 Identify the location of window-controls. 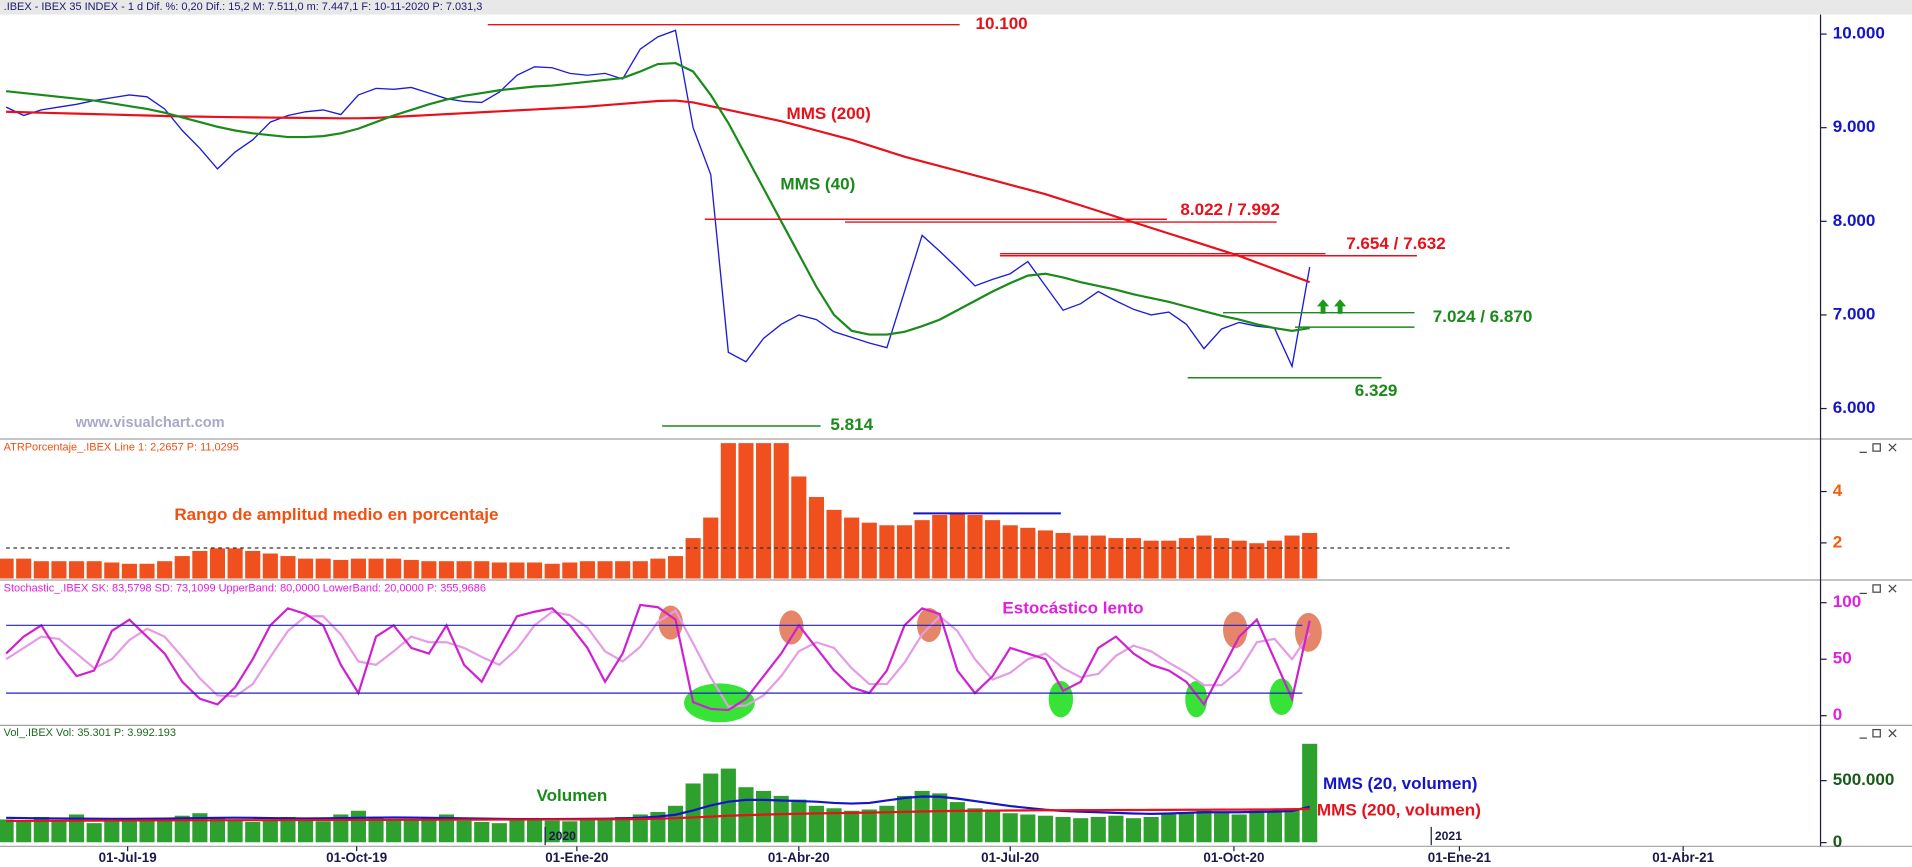
(1878, 591).